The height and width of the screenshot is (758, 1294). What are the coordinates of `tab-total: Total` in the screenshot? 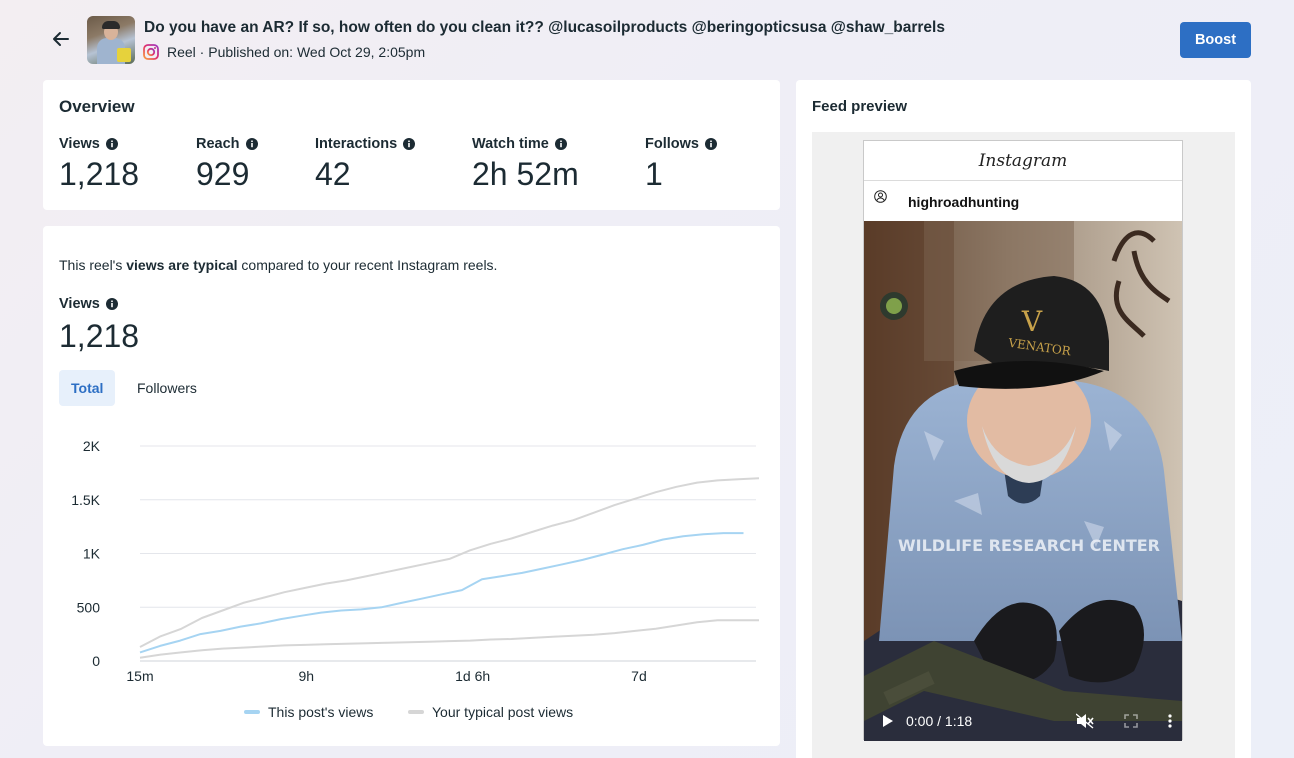 It's located at (87, 388).